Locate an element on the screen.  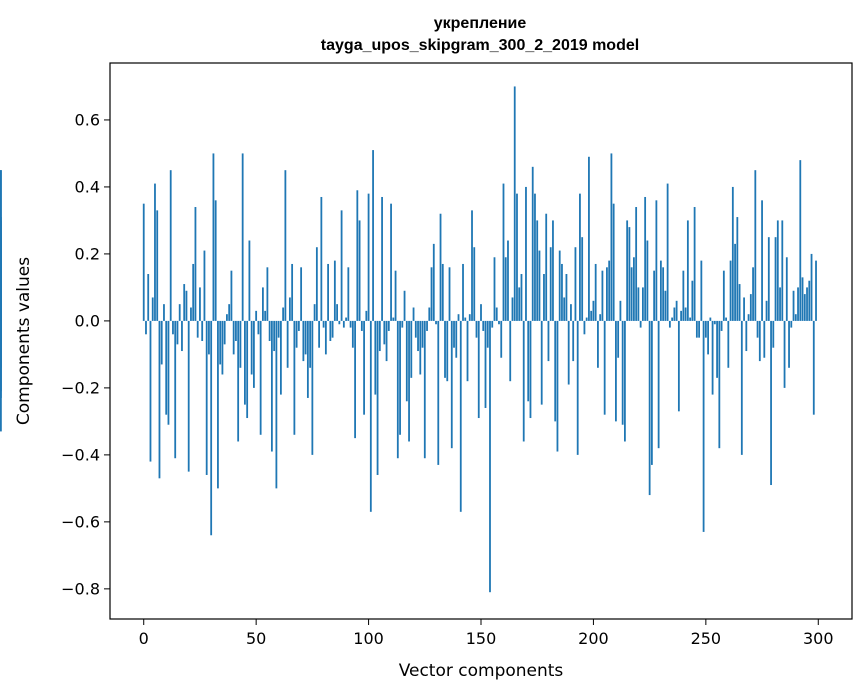
chart-title: укрепление is located at coordinates (480, 23).